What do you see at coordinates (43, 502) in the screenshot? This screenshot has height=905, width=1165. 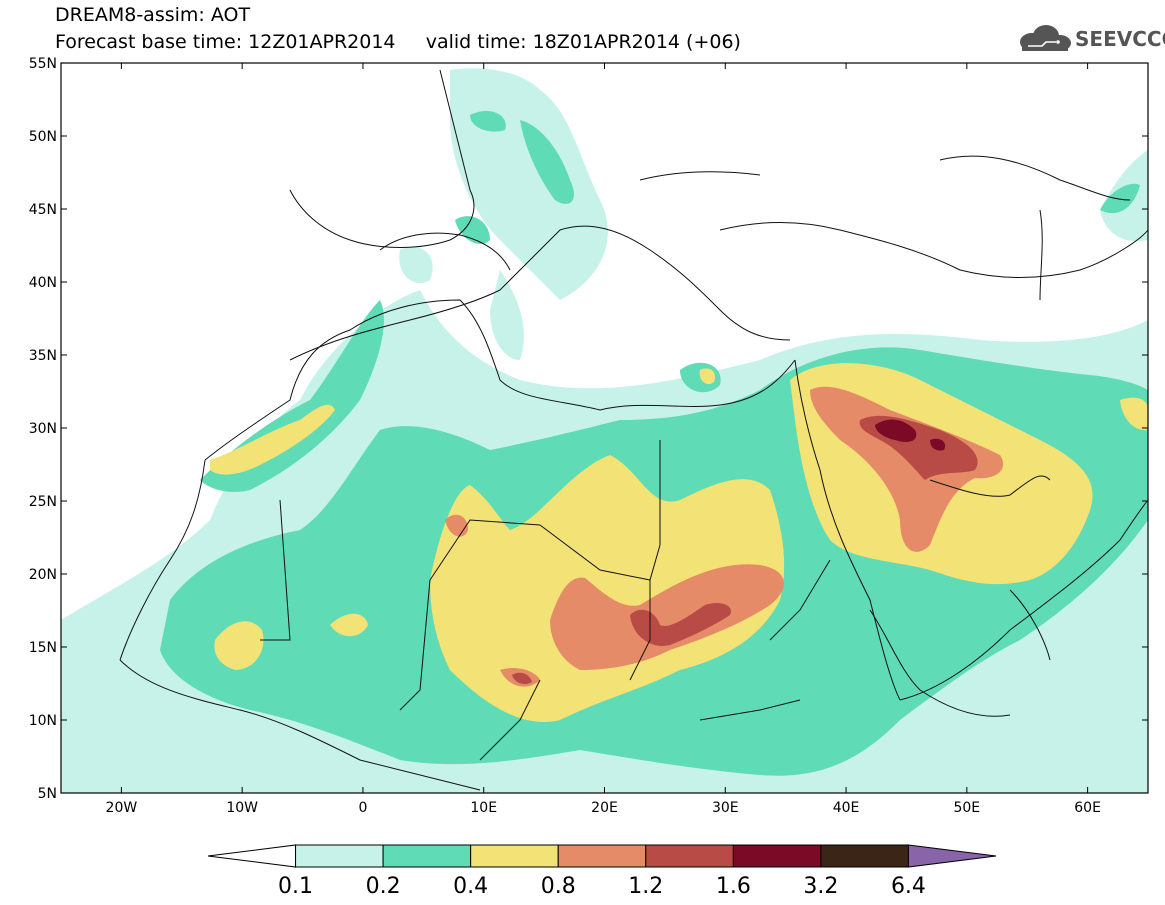 I see `lat-tick-label: 25N` at bounding box center [43, 502].